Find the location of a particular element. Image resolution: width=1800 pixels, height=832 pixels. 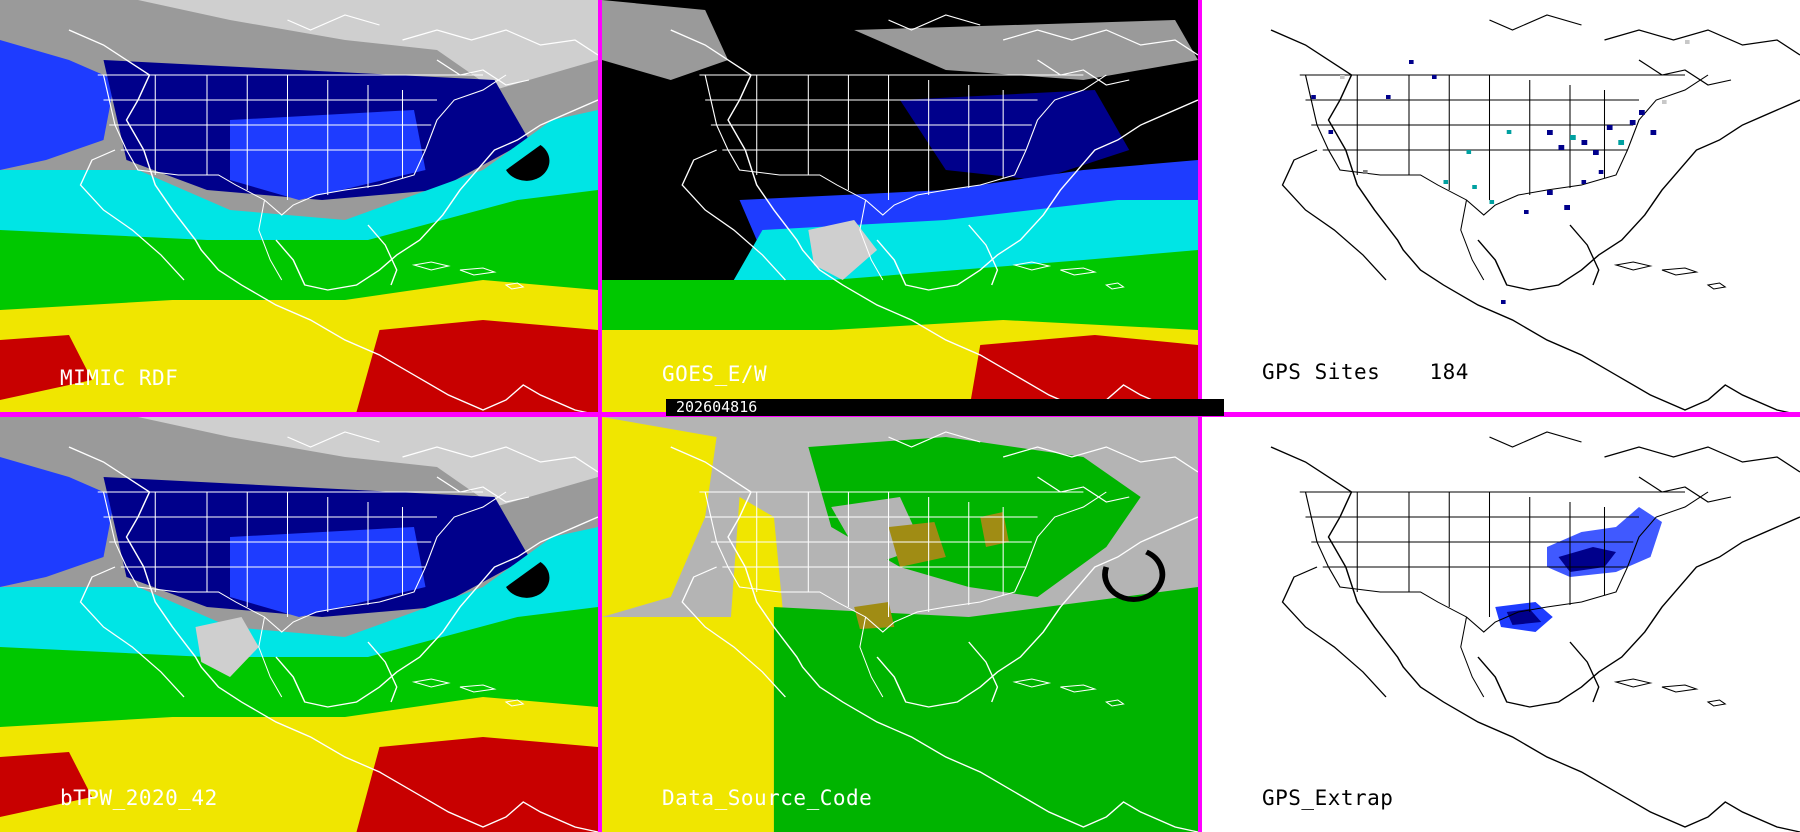

gps-site-markers is located at coordinates (1500, 172).